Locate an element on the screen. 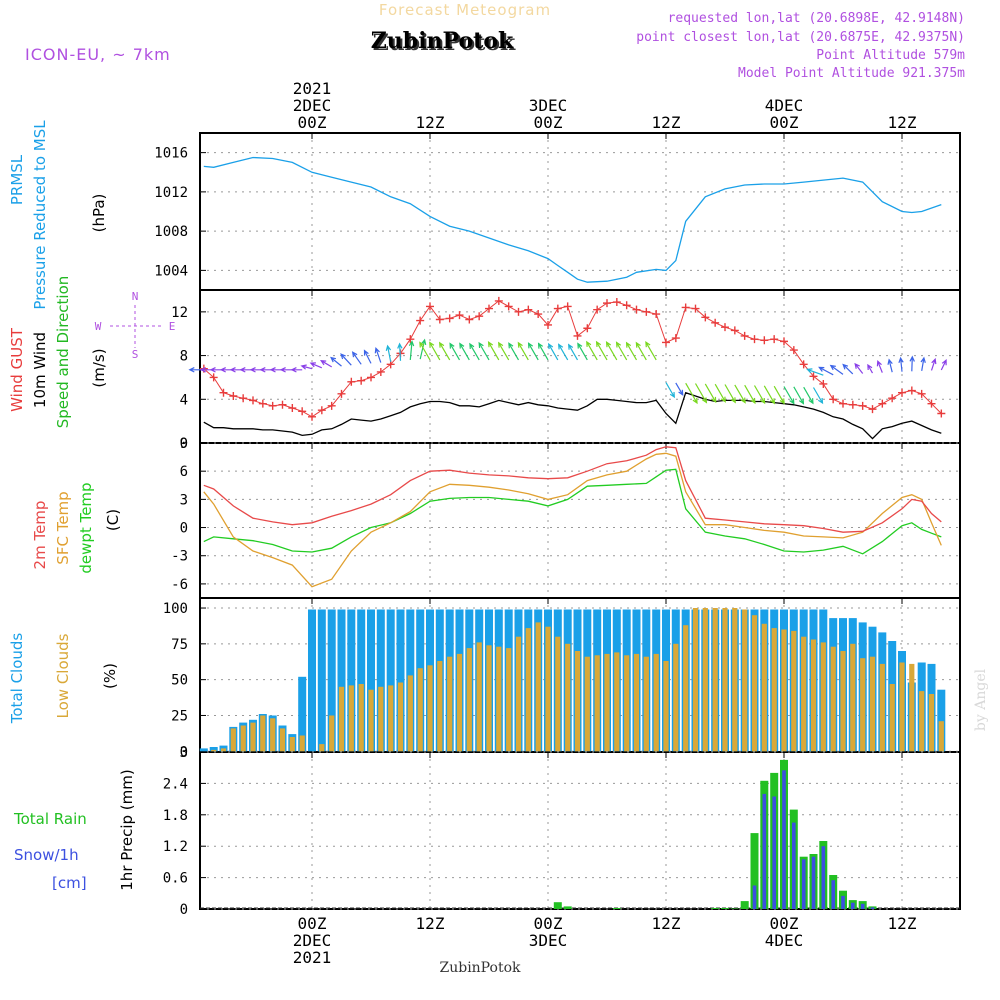 Image resolution: width=1000 pixels, height=1000 pixels. temp2m-line is located at coordinates (572, 489).